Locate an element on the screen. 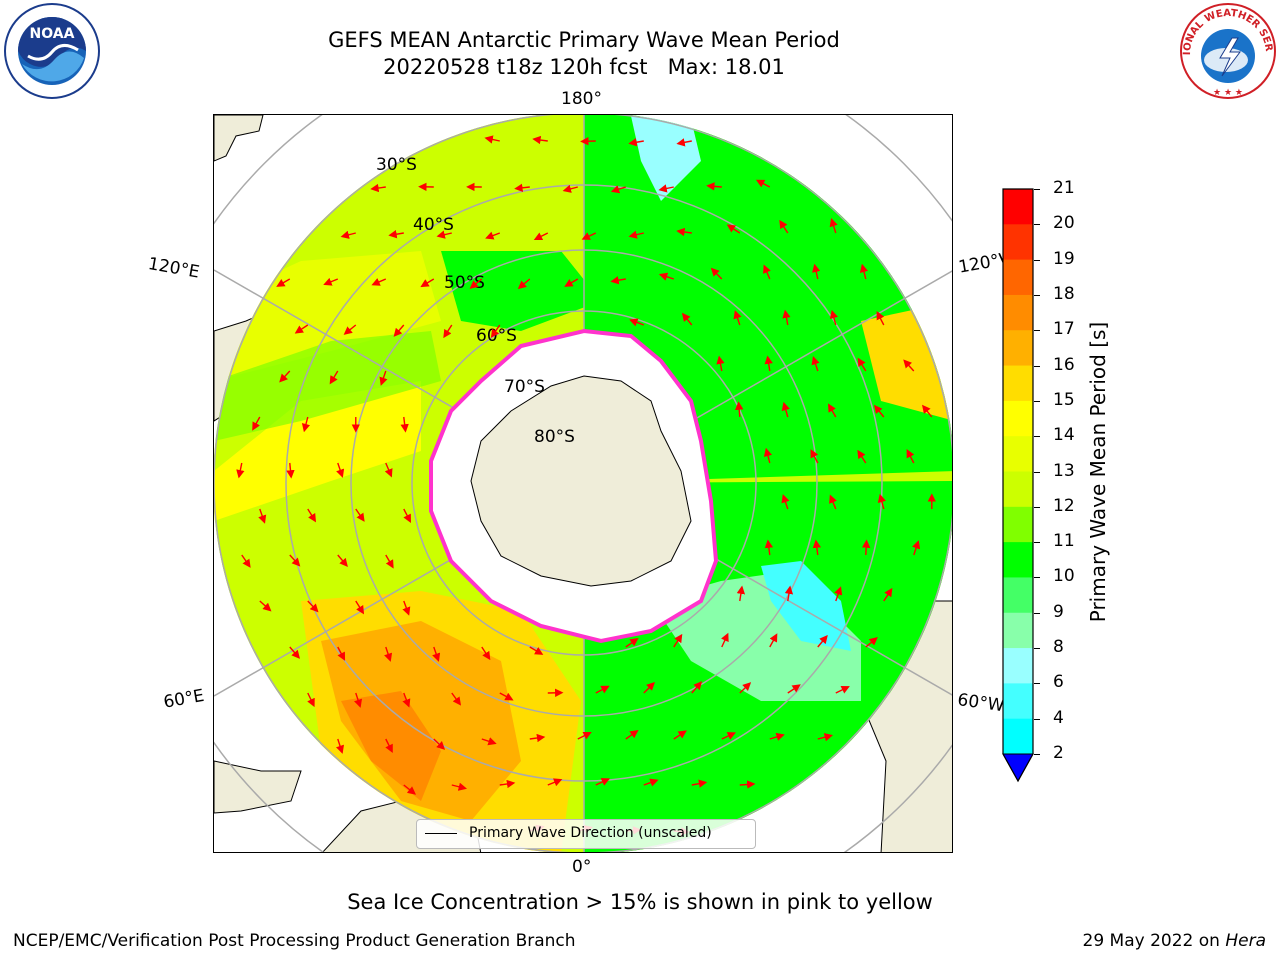  nws-logo-icon: NATIONAL WEATHER SERVICE ★ ★ ★ is located at coordinates (1225, 49).